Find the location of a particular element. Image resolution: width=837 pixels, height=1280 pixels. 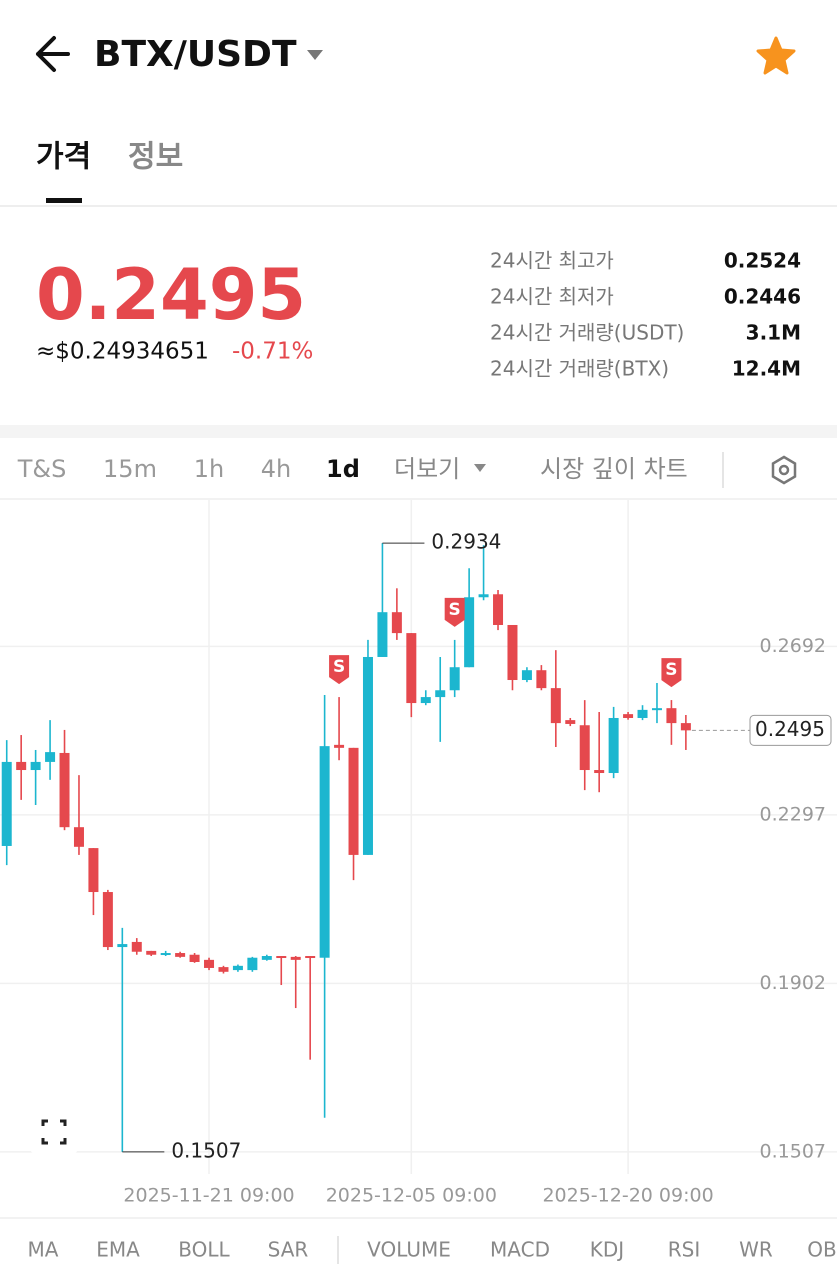

indicator-tab: VOLUME is located at coordinates (409, 1250).